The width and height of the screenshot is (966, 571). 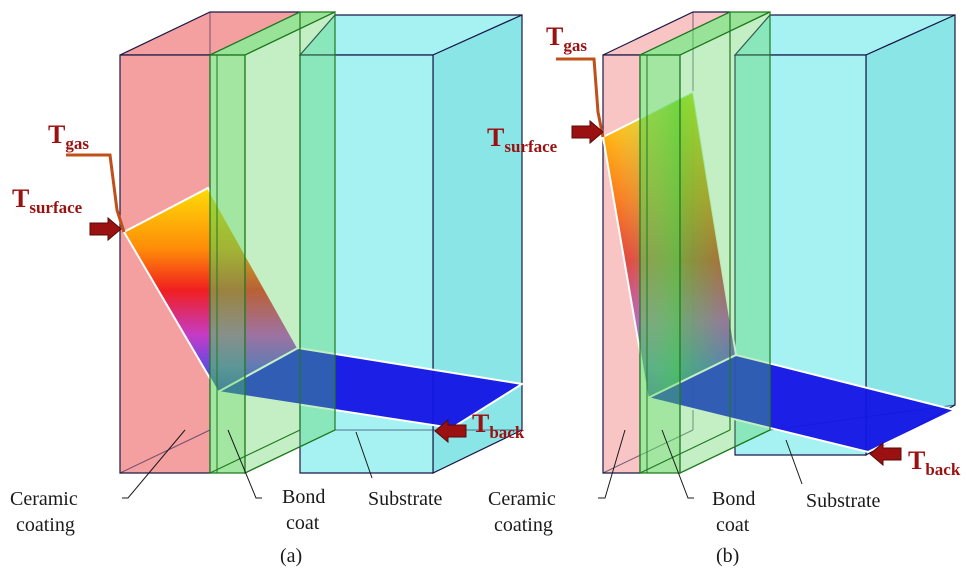 What do you see at coordinates (364, 455) in the screenshot?
I see `substrate-leader-a` at bounding box center [364, 455].